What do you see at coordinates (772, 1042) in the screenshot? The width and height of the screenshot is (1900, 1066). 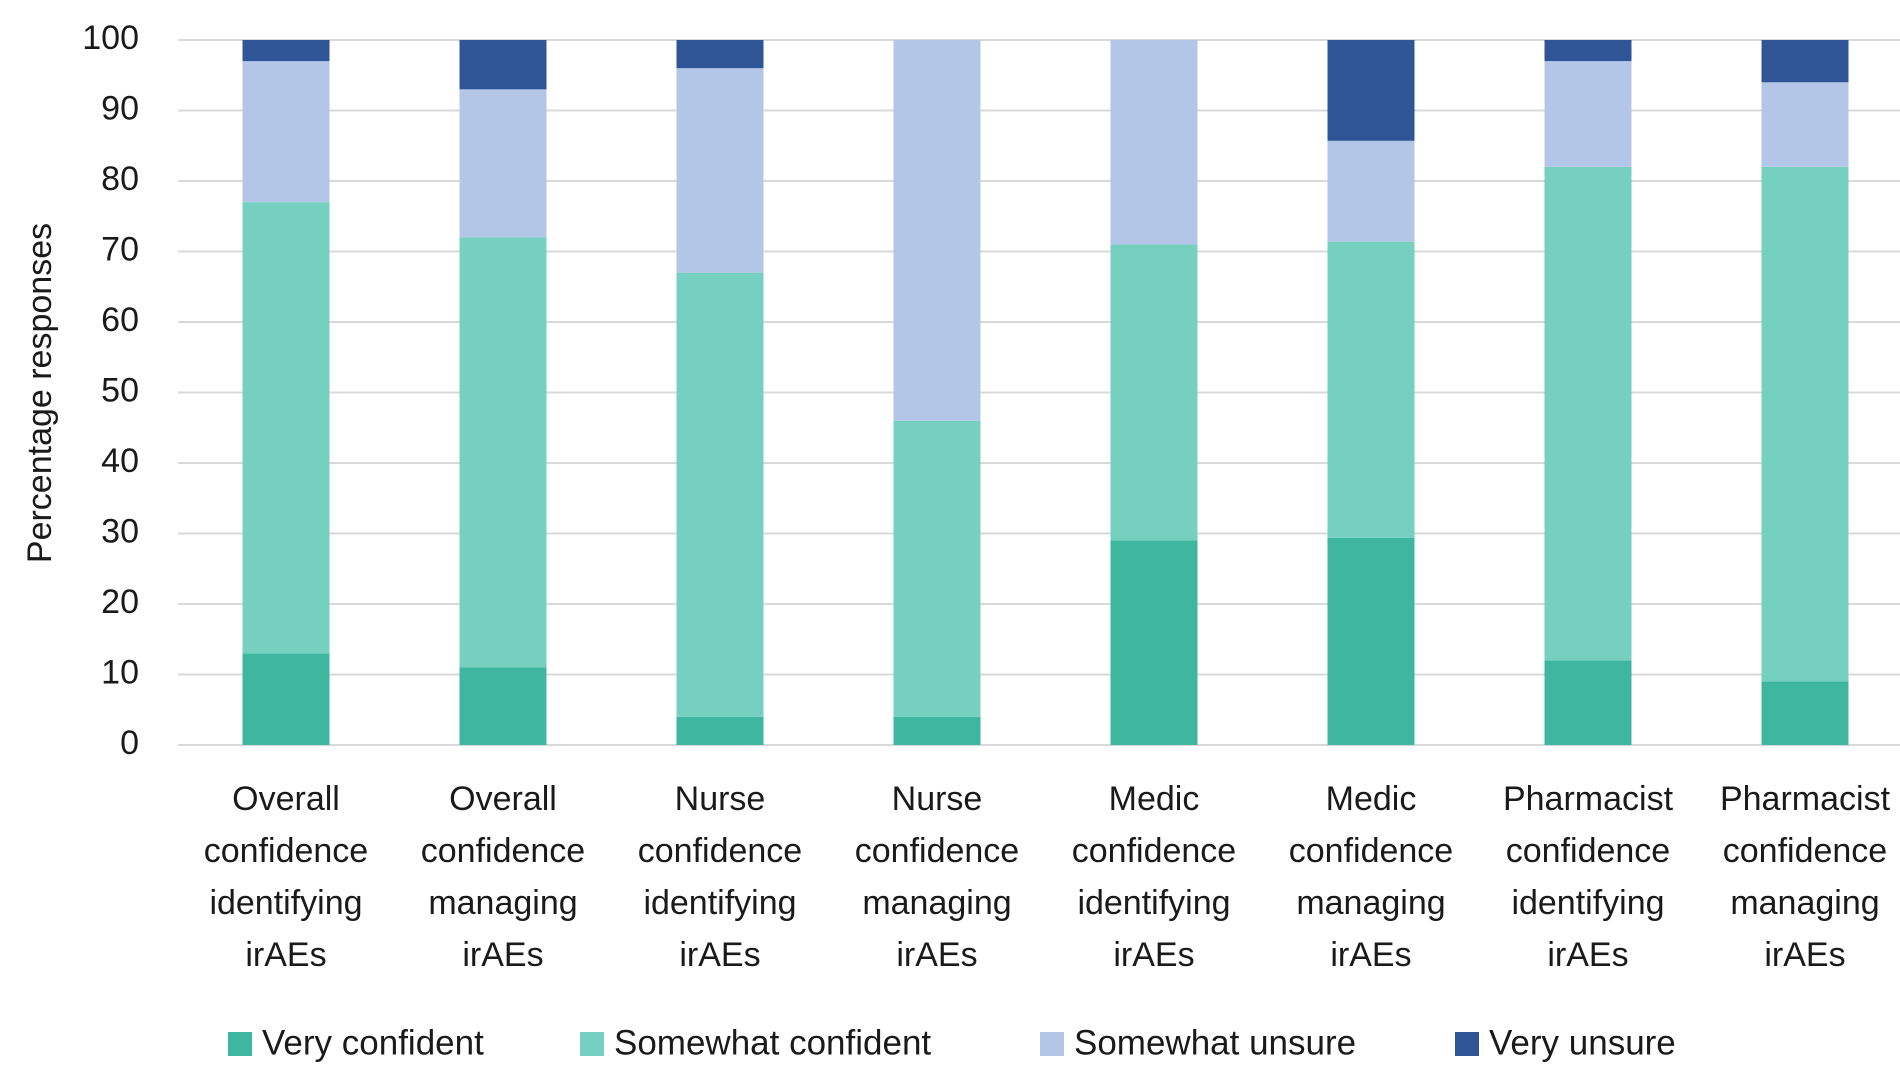 I see `legend-label: Somewhat confident` at bounding box center [772, 1042].